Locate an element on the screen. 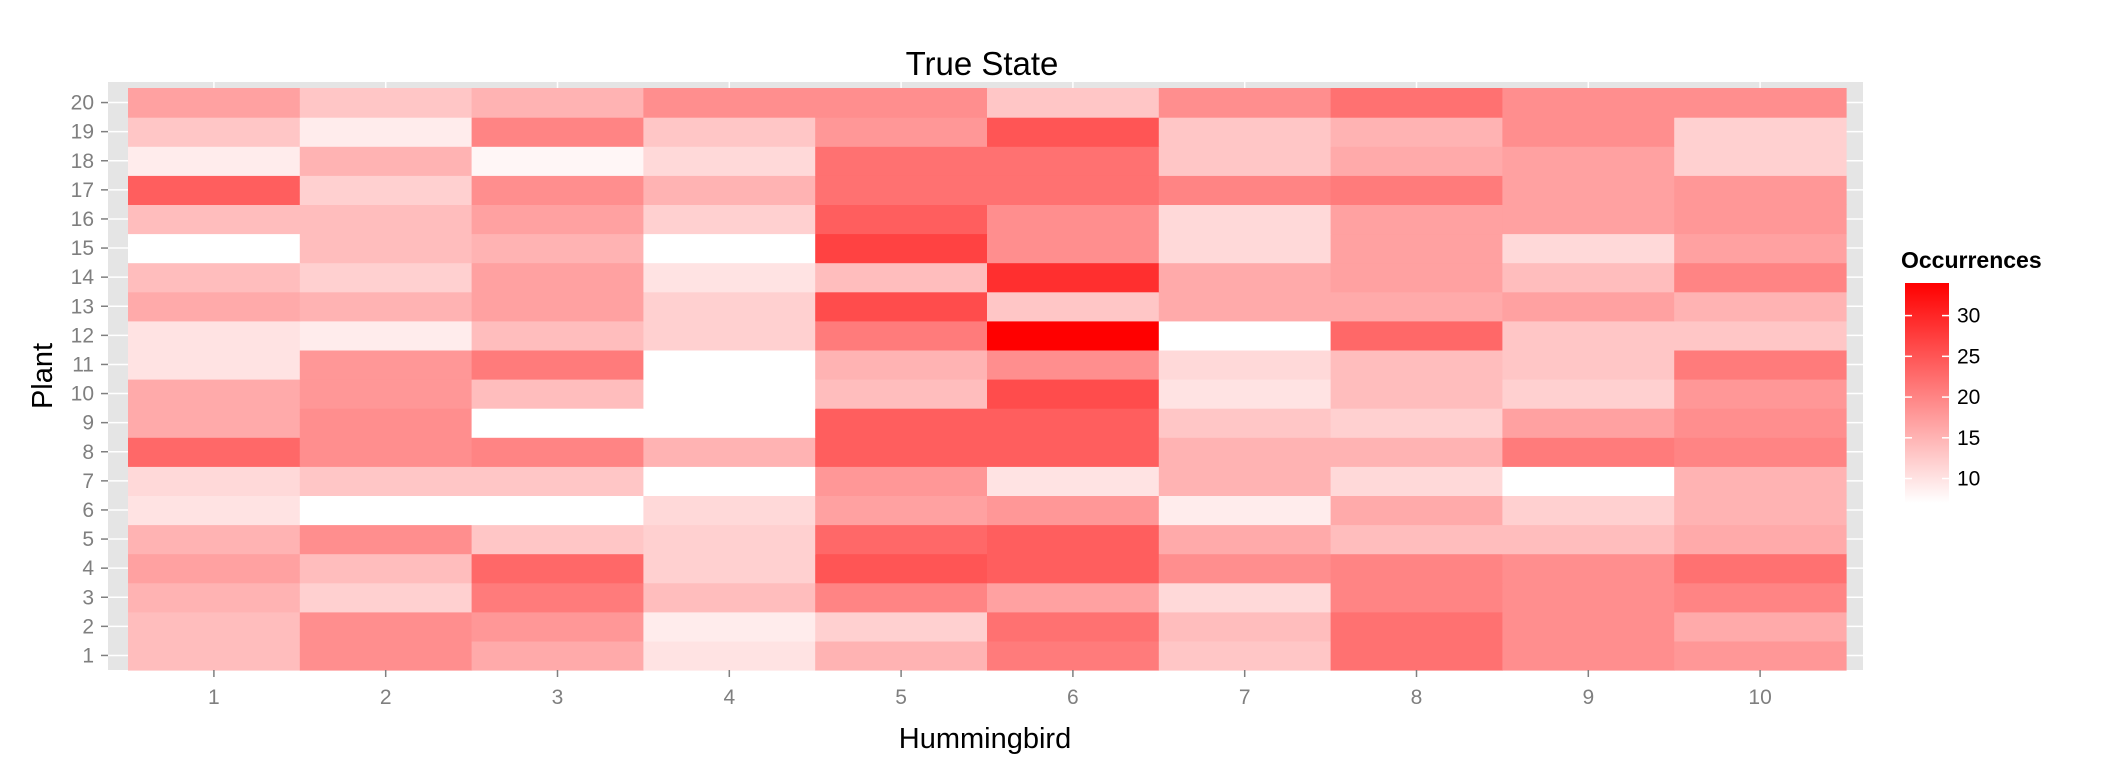 The image size is (2112, 768). legend-tick-label: 10 is located at coordinates (1968, 479).